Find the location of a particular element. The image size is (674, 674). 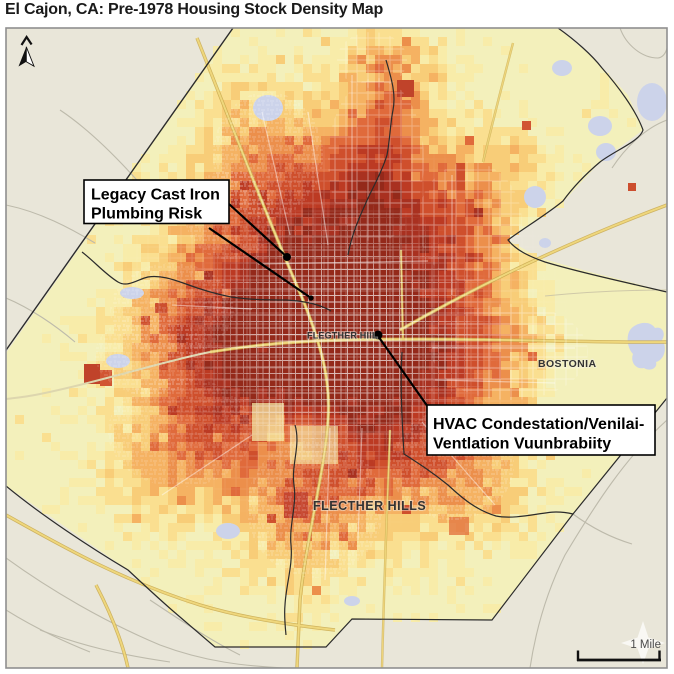

svg-text: 1 Mile is located at coordinates (645, 645).